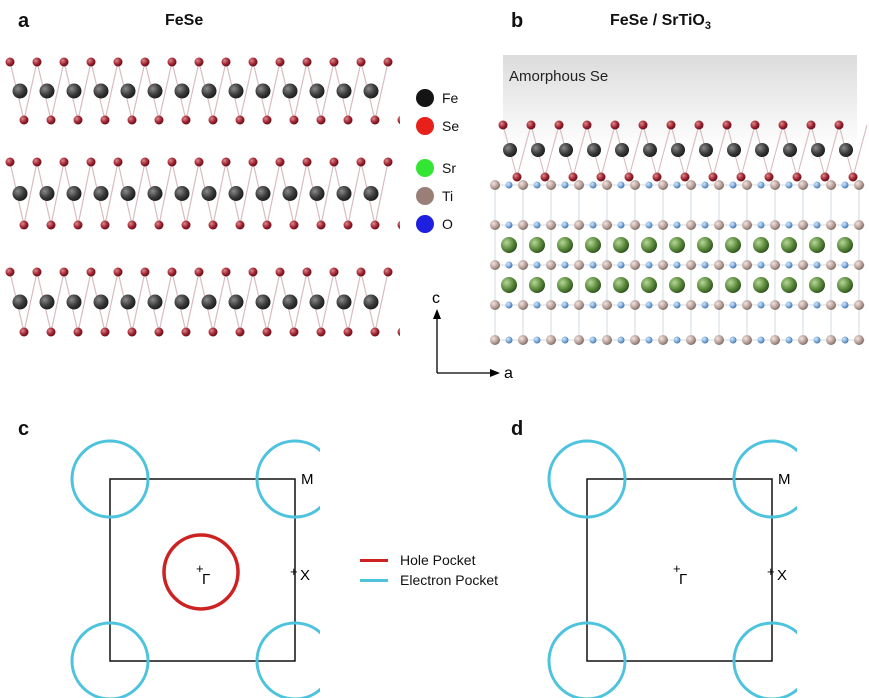 The height and width of the screenshot is (698, 869). What do you see at coordinates (771, 571) in the screenshot?
I see `x-plus-d: +` at bounding box center [771, 571].